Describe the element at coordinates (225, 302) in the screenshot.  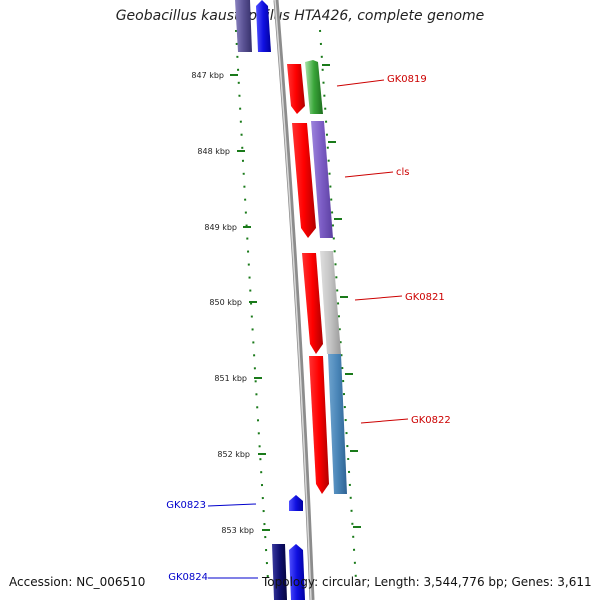
I see `ruler-label-850: 850 kbp` at that location.